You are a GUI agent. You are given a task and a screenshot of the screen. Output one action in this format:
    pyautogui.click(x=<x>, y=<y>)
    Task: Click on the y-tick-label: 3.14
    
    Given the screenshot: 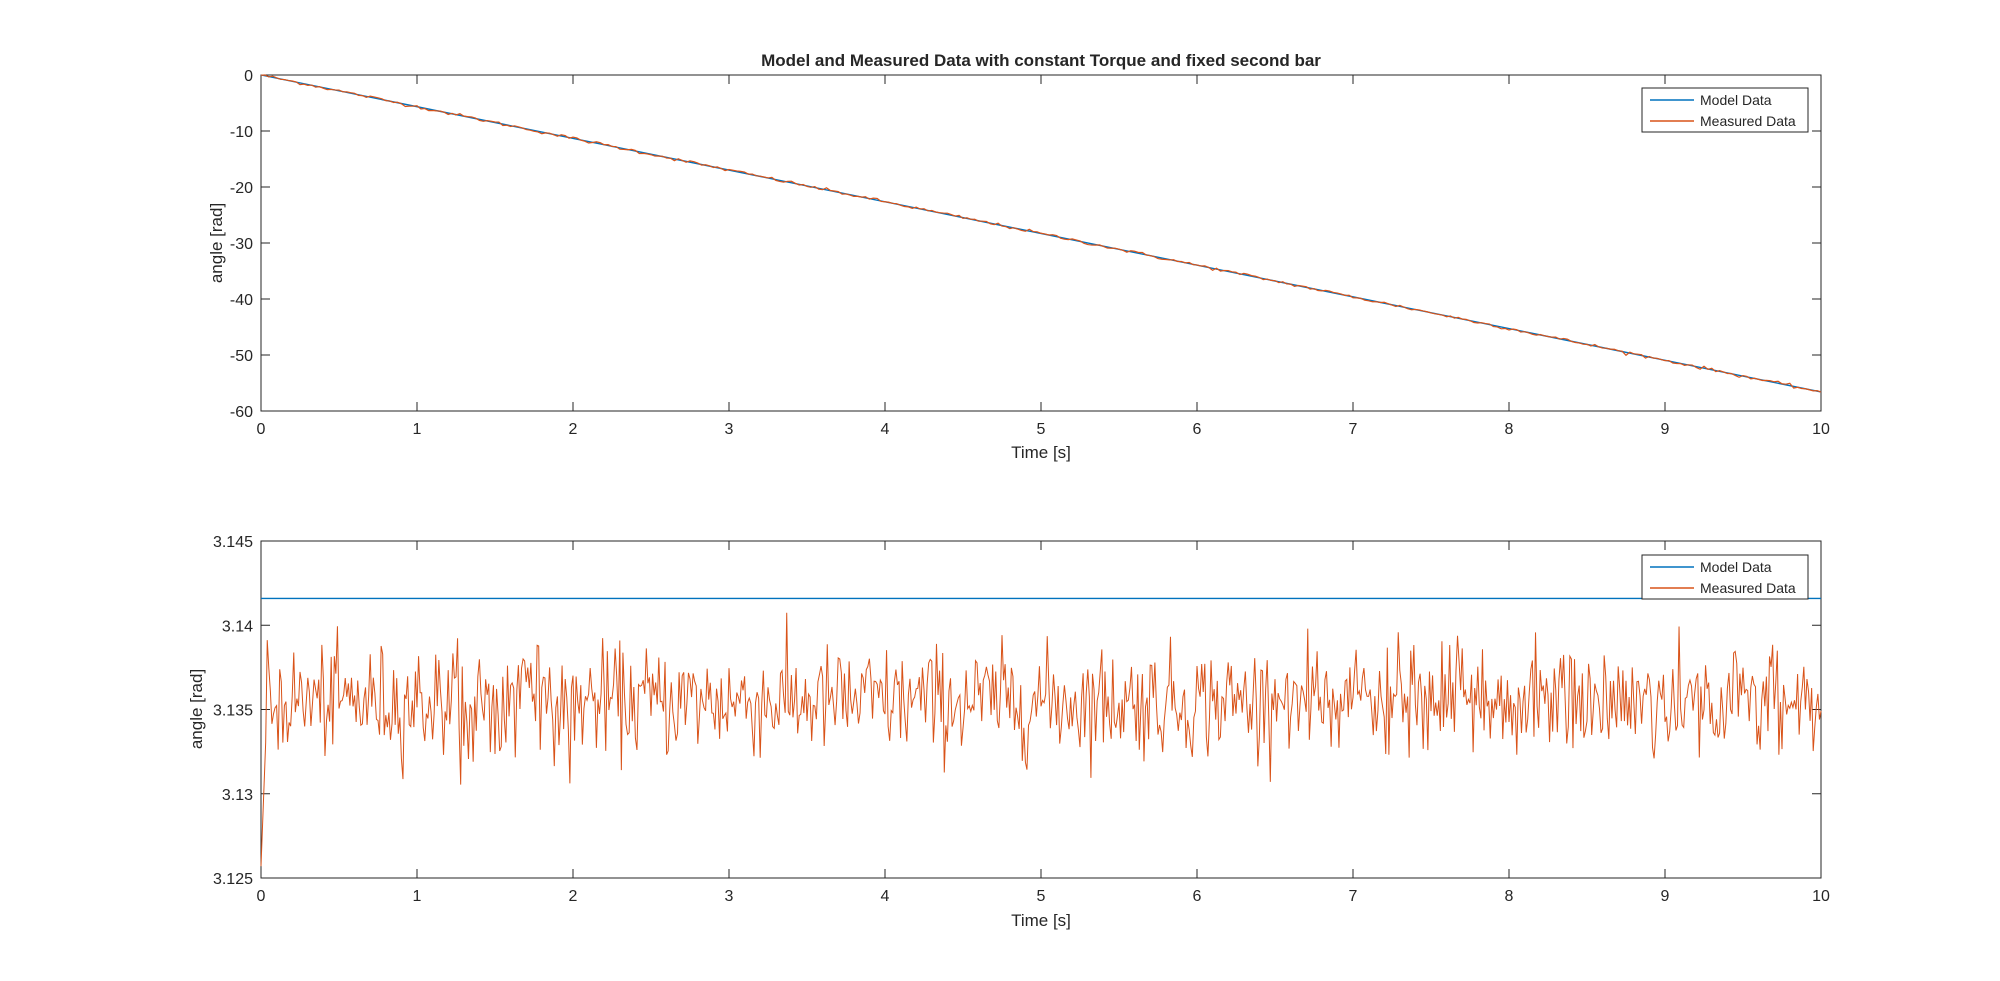 What is the action you would take?
    pyautogui.click(x=237, y=626)
    